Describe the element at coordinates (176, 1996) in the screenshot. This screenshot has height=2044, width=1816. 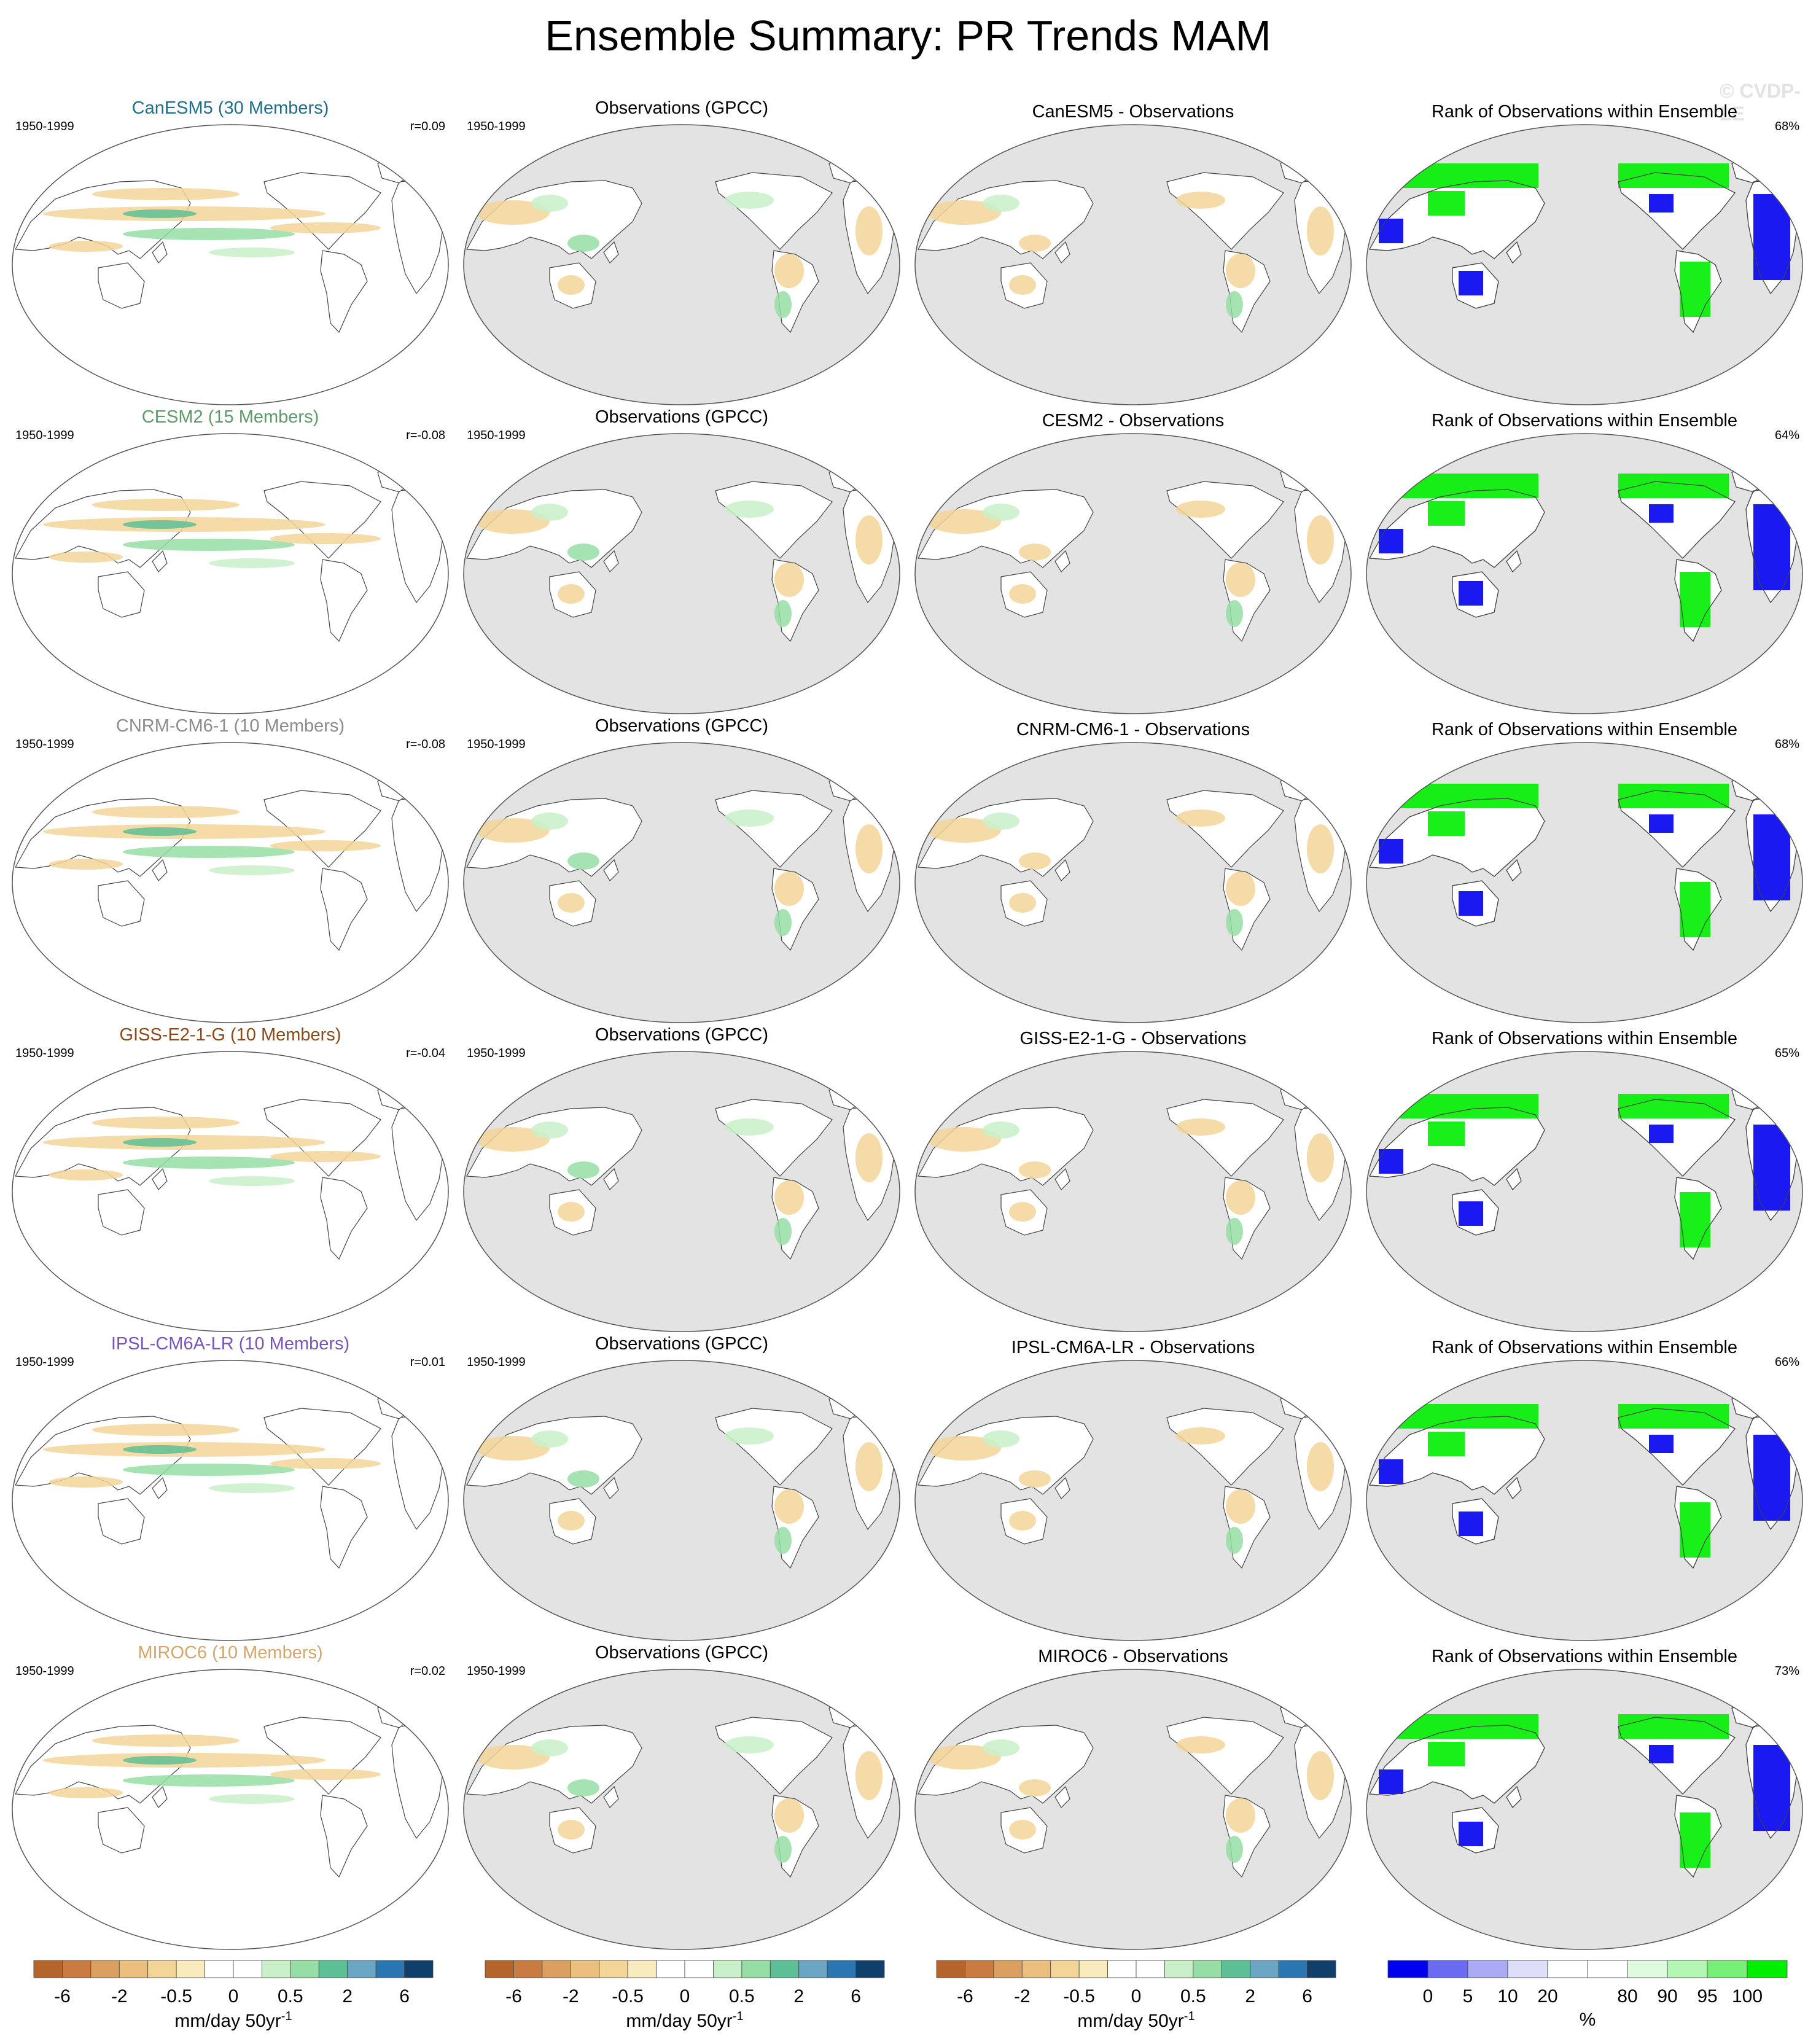
I see `colorbar-tick-label: -0.5` at that location.